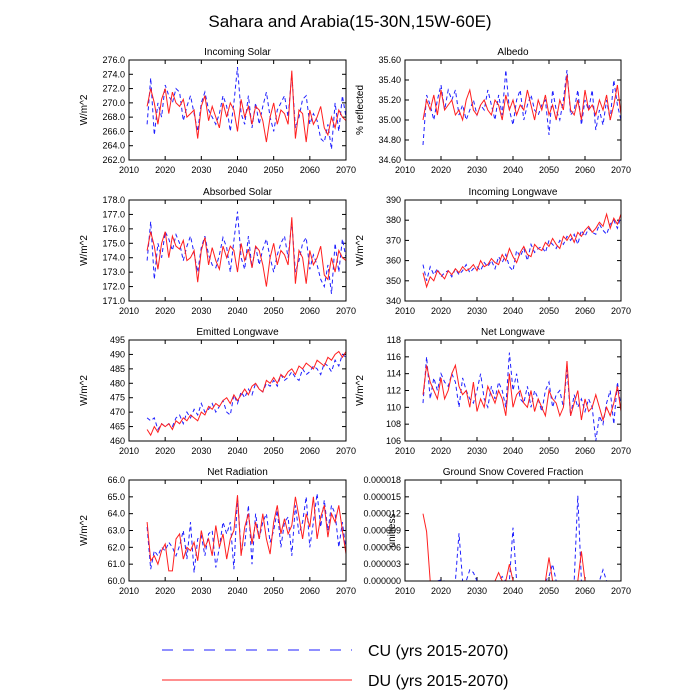 The width and height of the screenshot is (700, 700). What do you see at coordinates (113, 160) in the screenshot?
I see `y-tick-label: 262.0` at bounding box center [113, 160].